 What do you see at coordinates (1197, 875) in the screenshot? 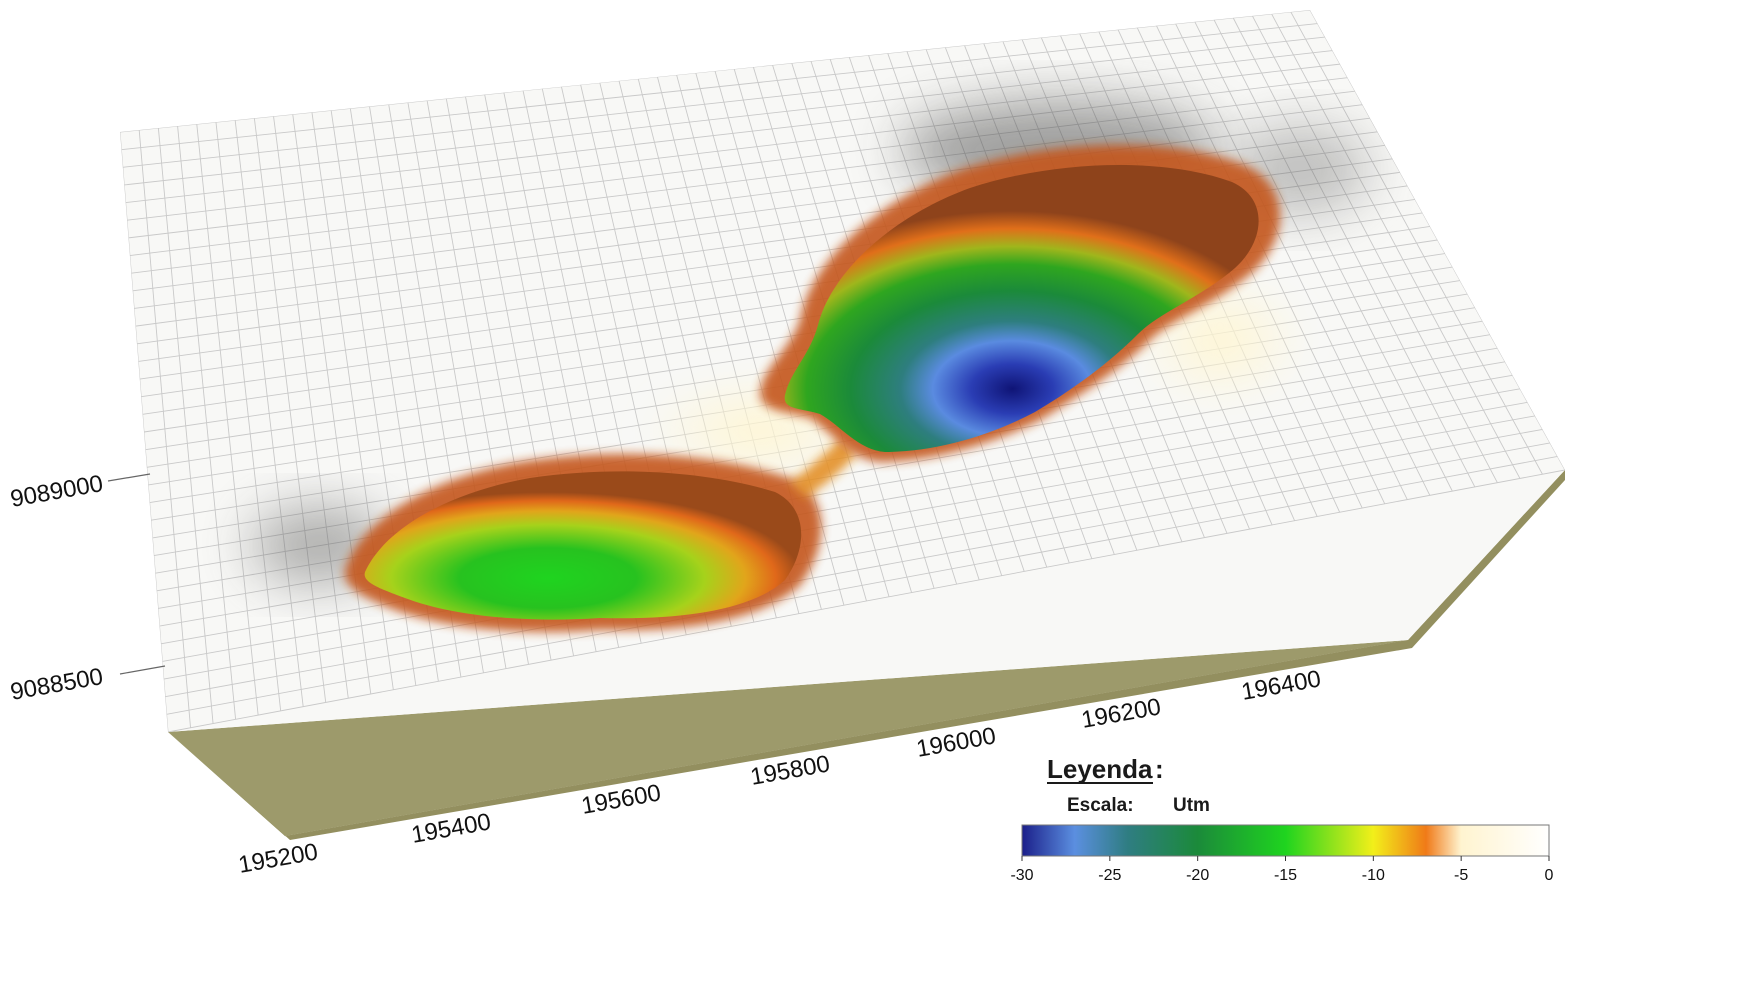
I see `colorbar-tick-label: -20` at bounding box center [1197, 875].